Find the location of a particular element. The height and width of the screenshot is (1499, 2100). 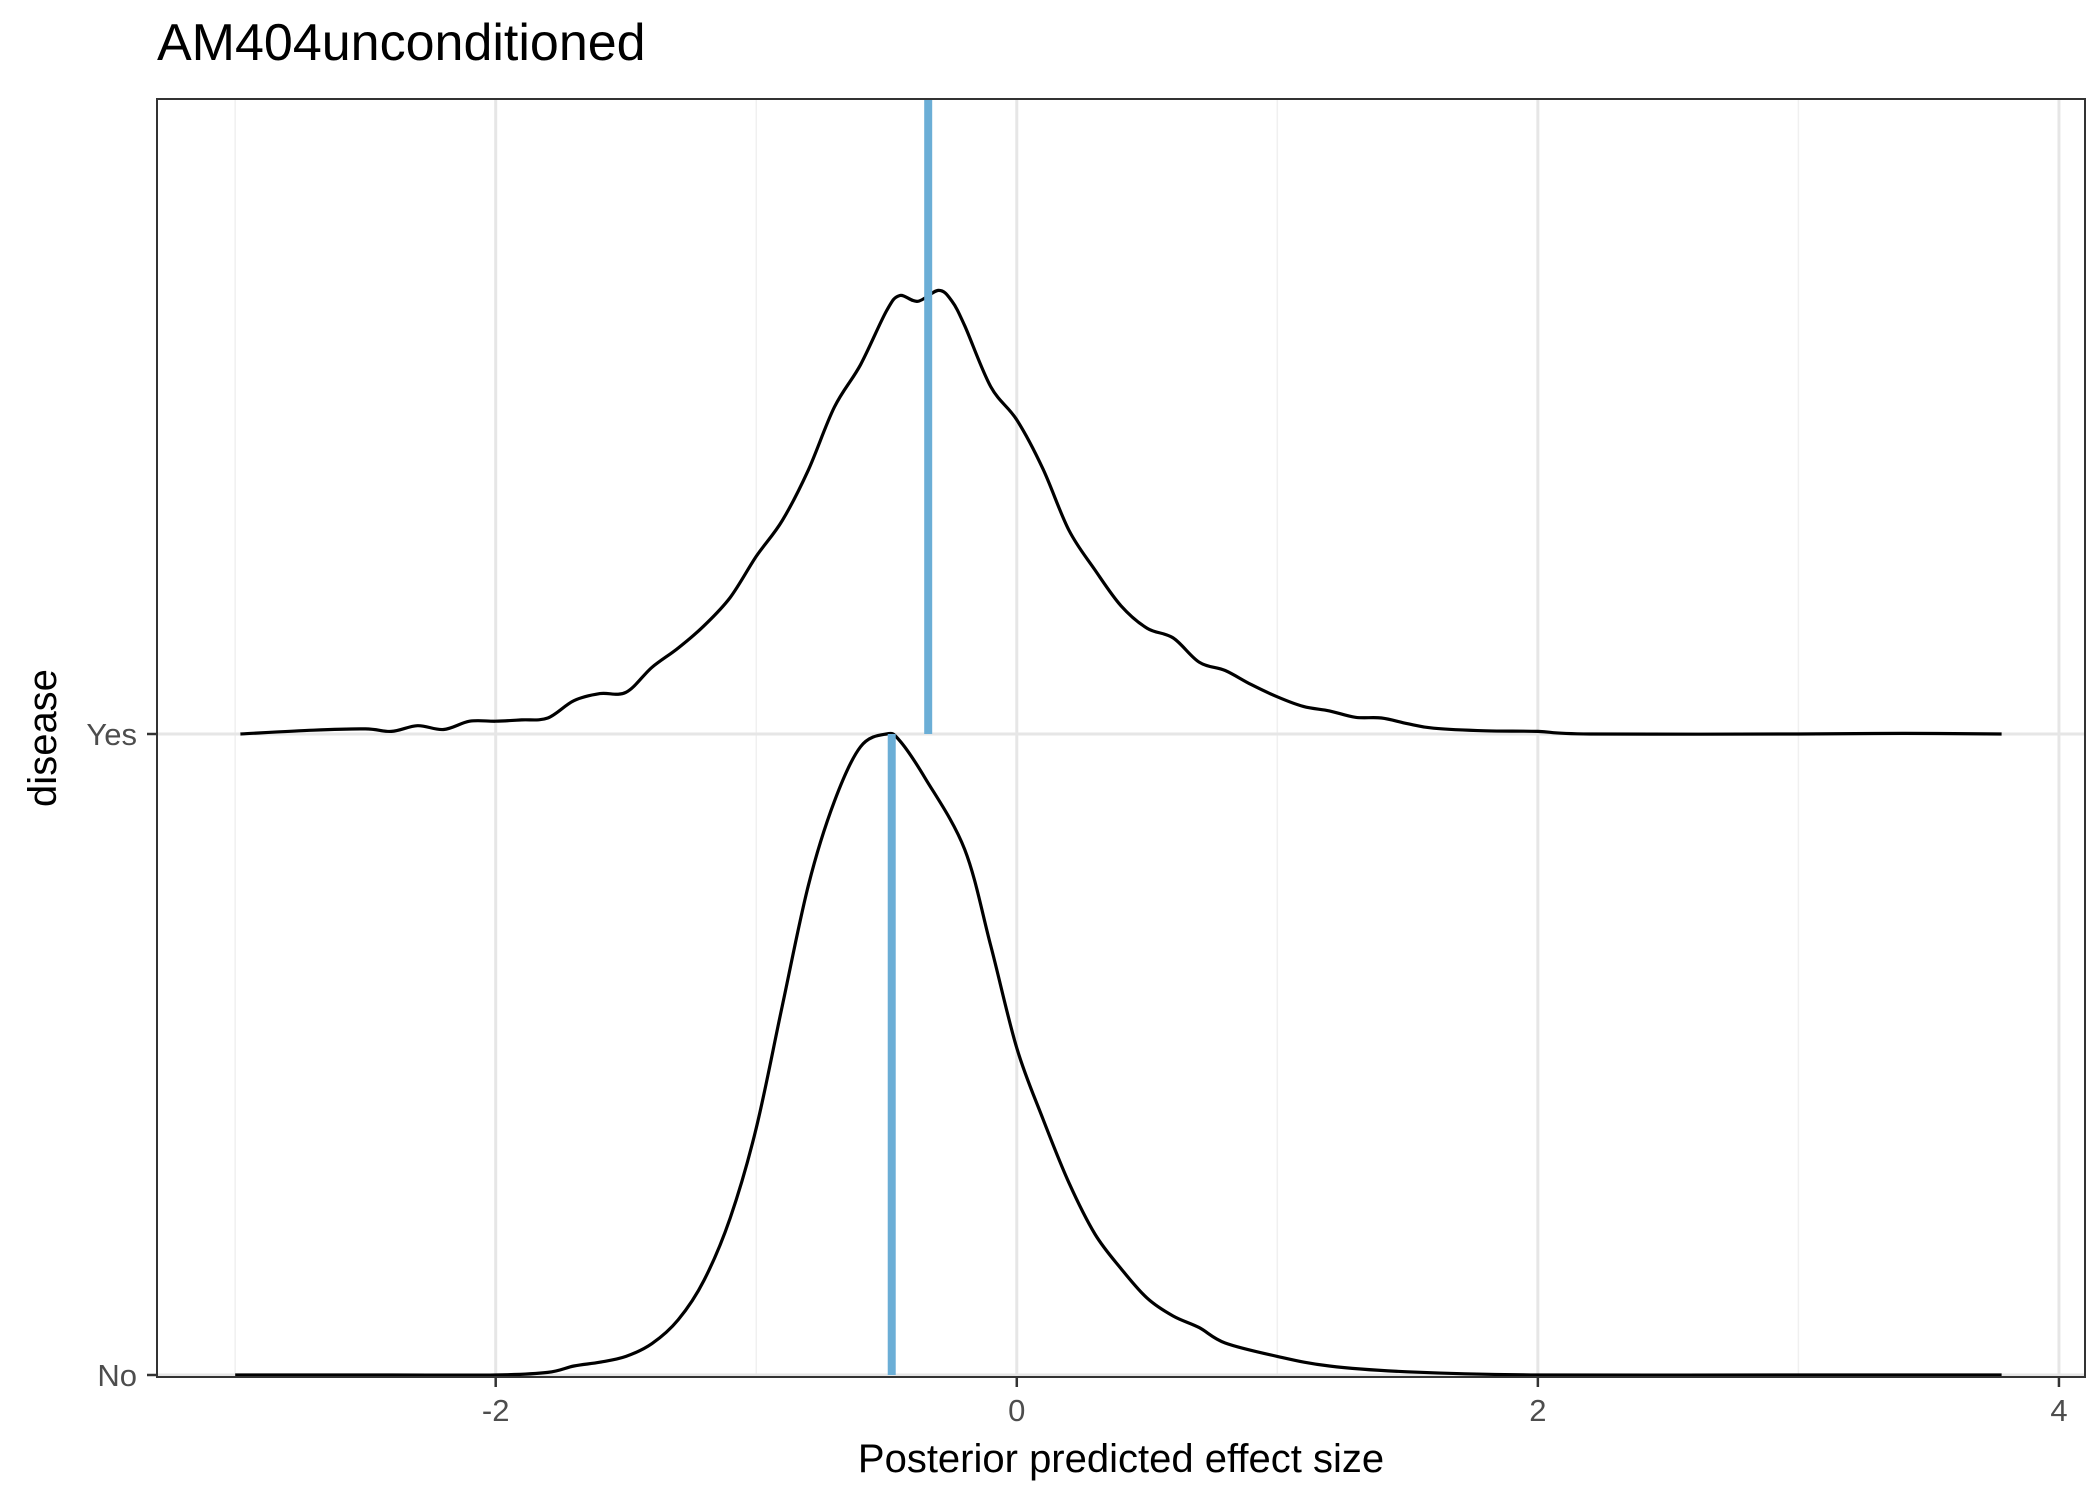

x-tick-label: 2 is located at coordinates (1537, 1410).